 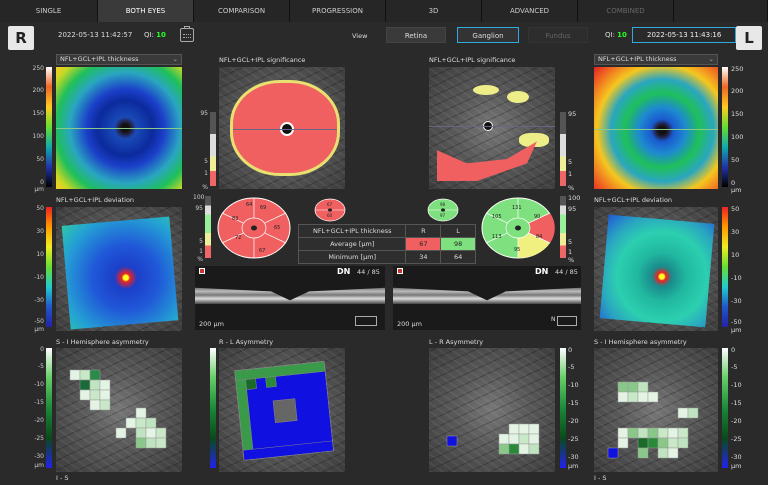 I want to click on left-deviation-map, so click(x=656, y=269).